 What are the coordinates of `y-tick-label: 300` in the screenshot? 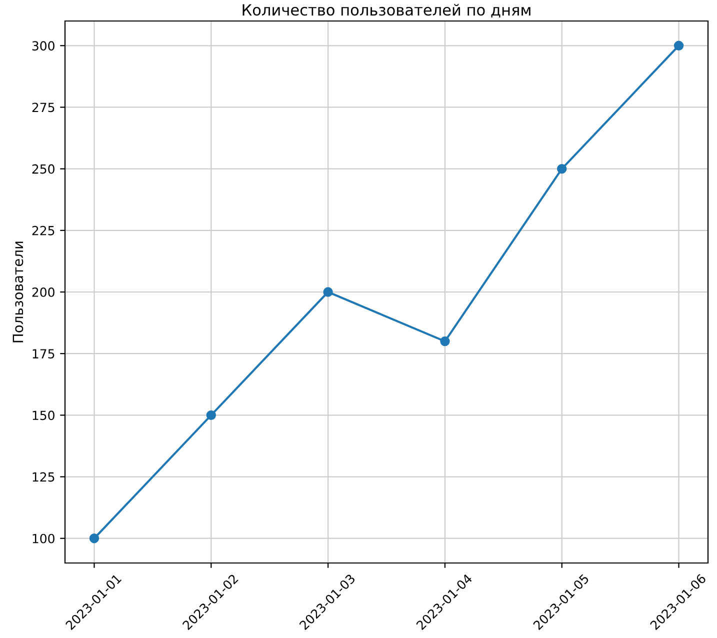 It's located at (43, 46).